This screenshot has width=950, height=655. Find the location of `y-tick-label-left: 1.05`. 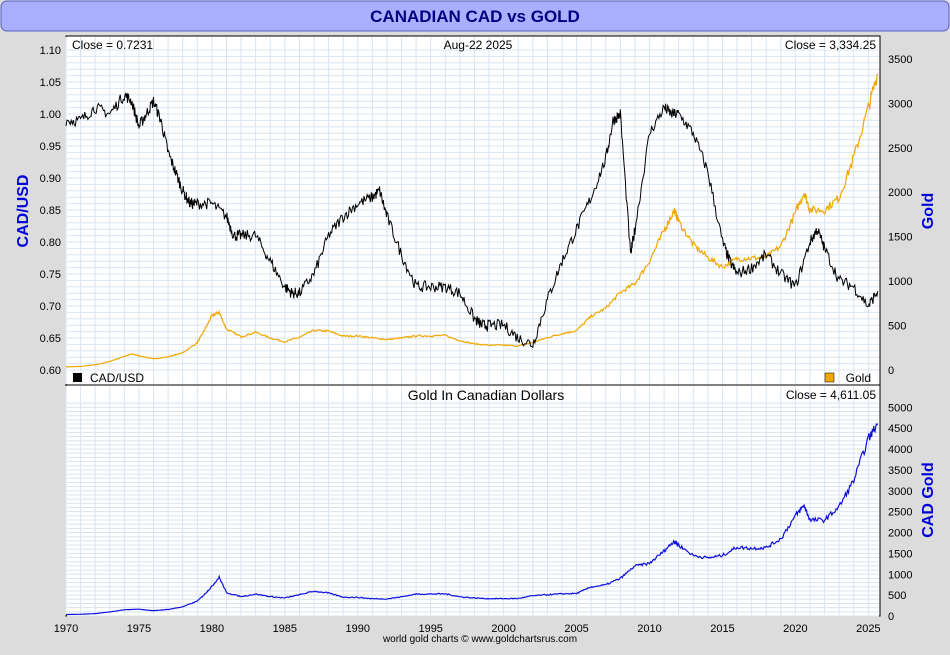

y-tick-label-left: 1.05 is located at coordinates (50, 83).